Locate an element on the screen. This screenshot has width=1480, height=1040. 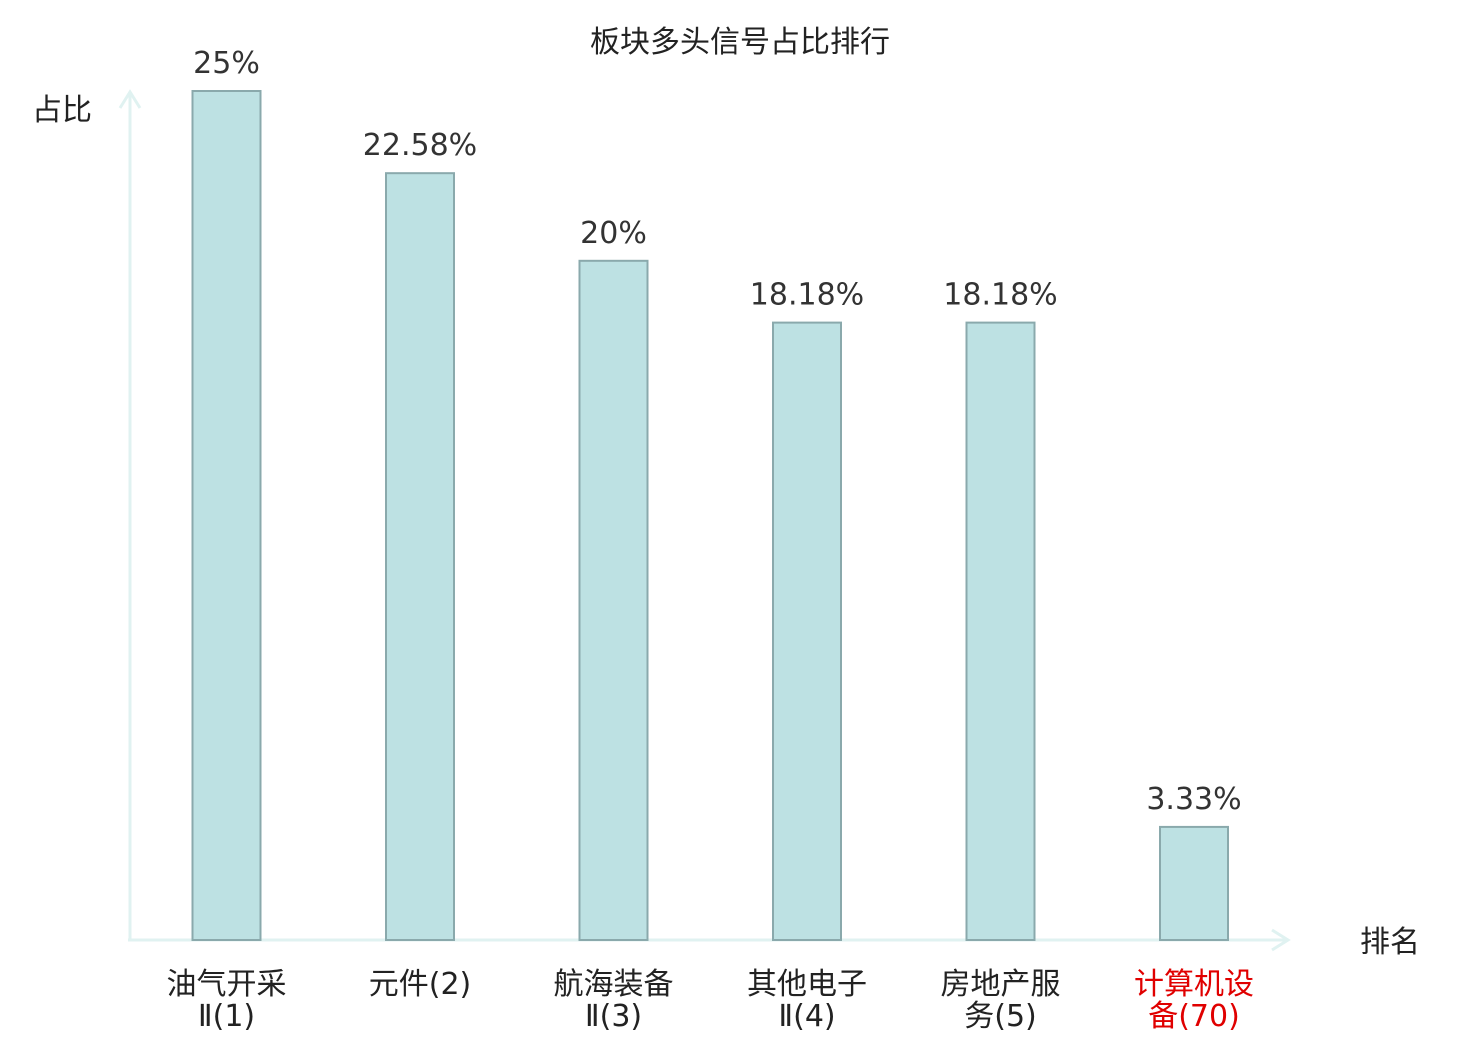
category-label-2: 元件(2) is located at coordinates (420, 984).